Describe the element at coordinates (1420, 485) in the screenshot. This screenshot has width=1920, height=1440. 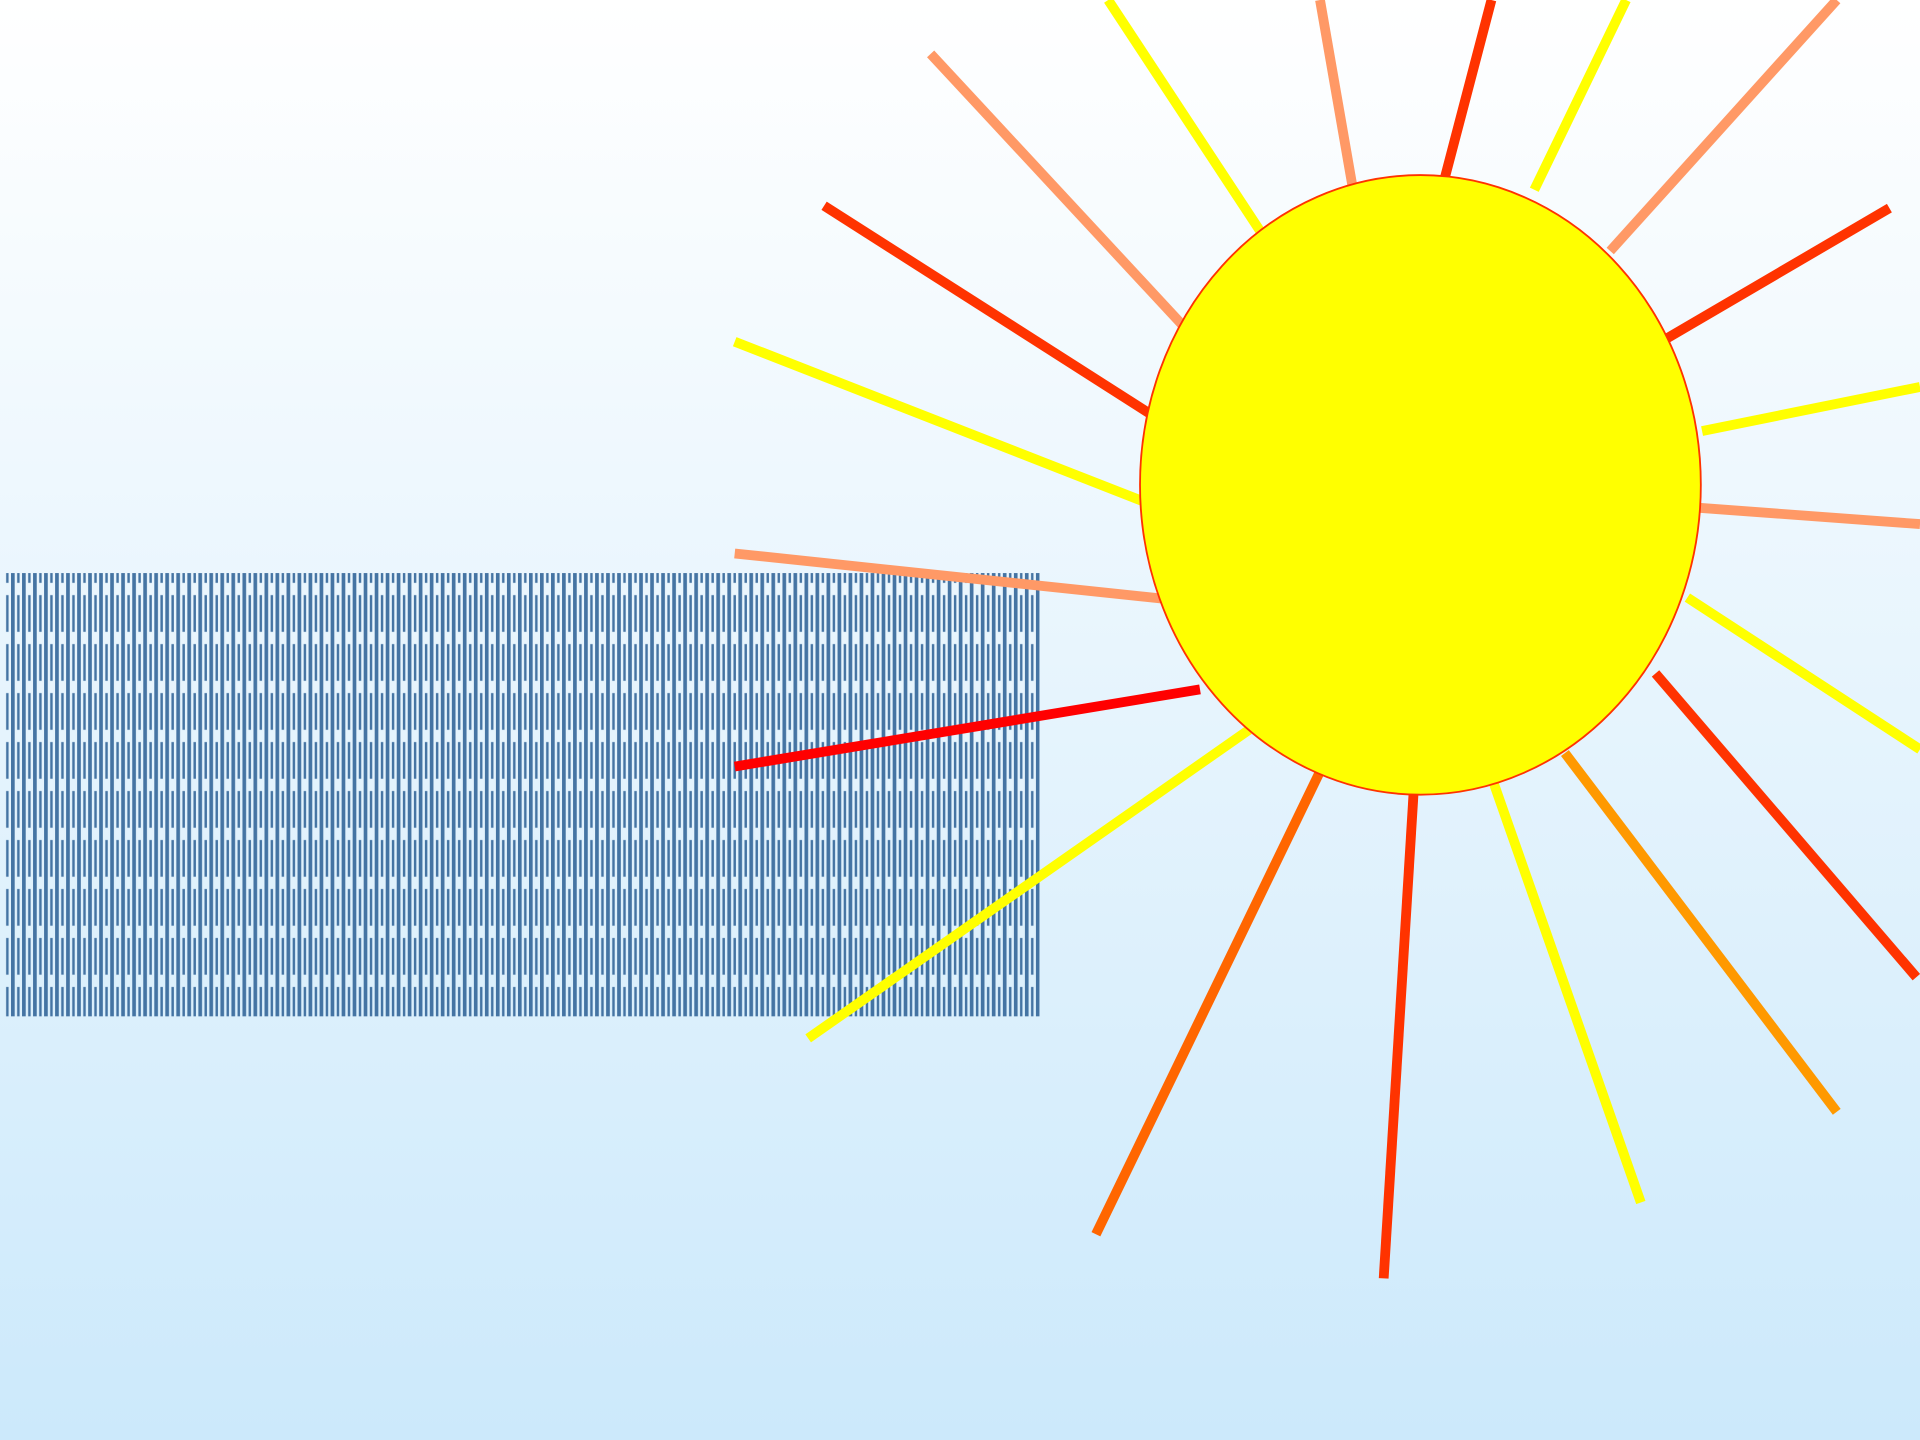
I see `sun` at that location.